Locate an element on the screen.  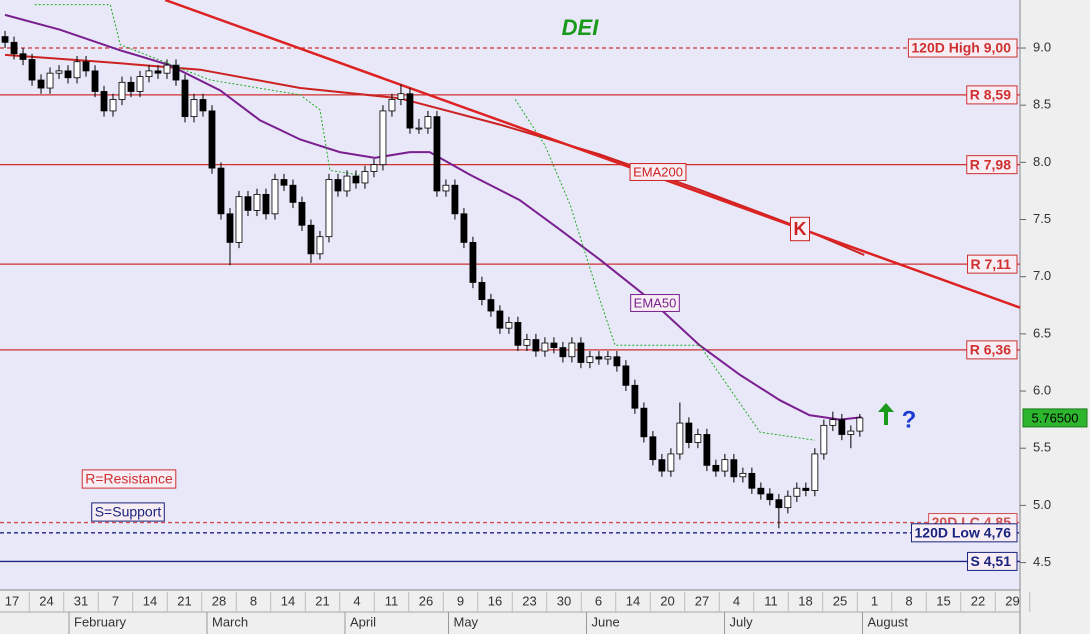
y-tick-label: 7.0 is located at coordinates (1042, 275).